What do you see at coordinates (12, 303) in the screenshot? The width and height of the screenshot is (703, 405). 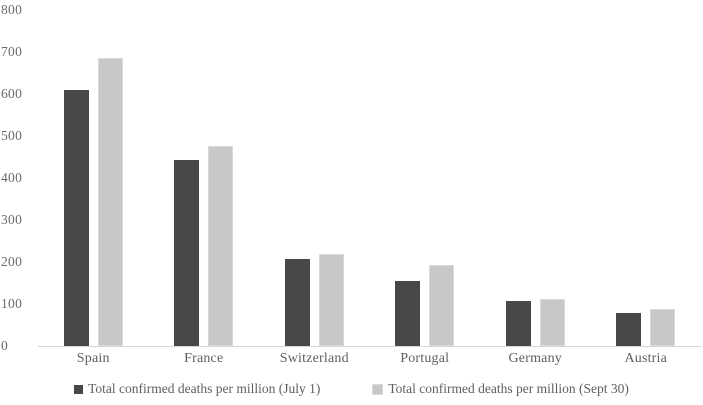 I see `y-tick-label: 100` at bounding box center [12, 303].